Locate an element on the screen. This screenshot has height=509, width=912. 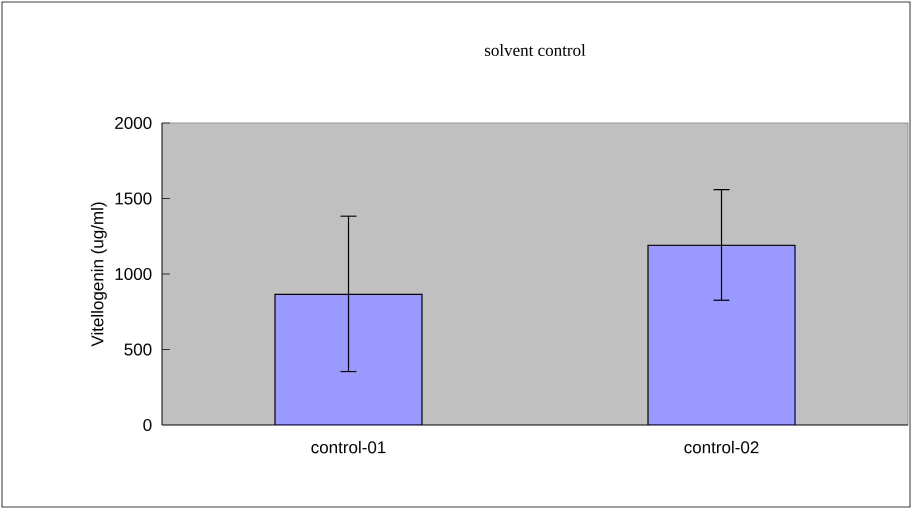
y-axis-title: Vitellogenin (ug/ml) is located at coordinates (98, 274).